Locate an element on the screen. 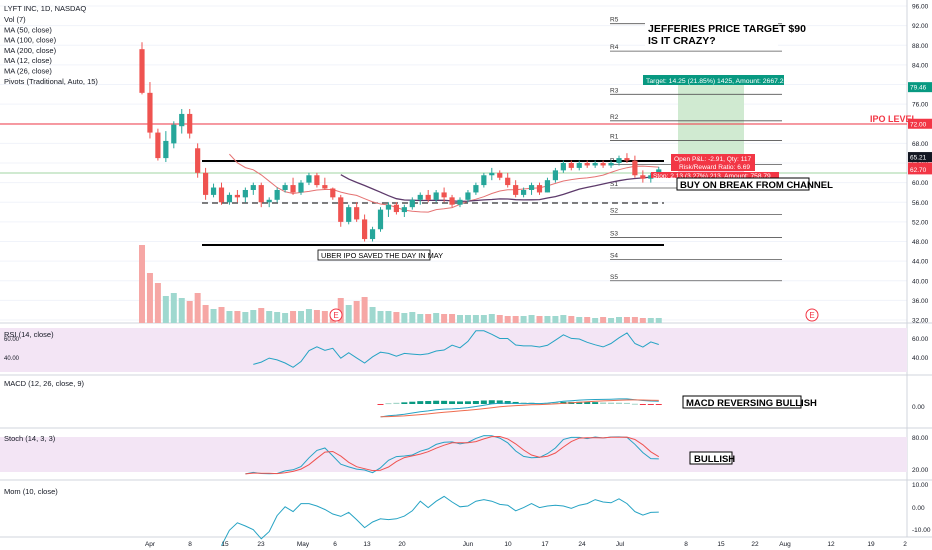  earnings-marker: E is located at coordinates (336, 315).